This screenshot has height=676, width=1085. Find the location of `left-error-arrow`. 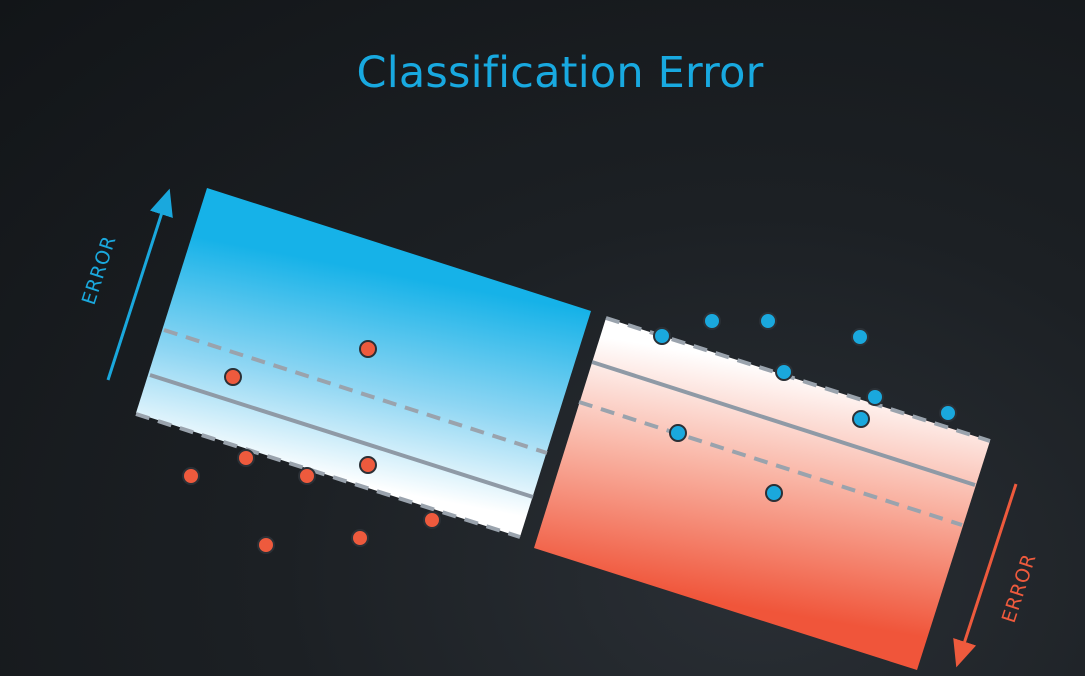

left-error-arrow is located at coordinates (139, 284).